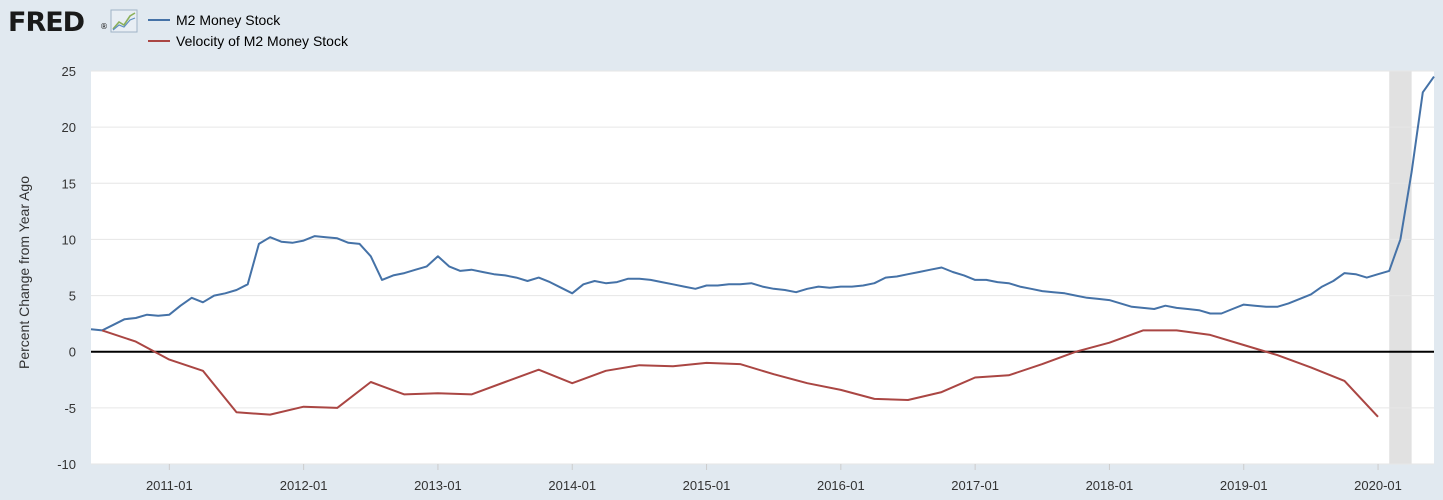  What do you see at coordinates (24, 272) in the screenshot?
I see `y-axis-label: Percent Change from Year Ago` at bounding box center [24, 272].